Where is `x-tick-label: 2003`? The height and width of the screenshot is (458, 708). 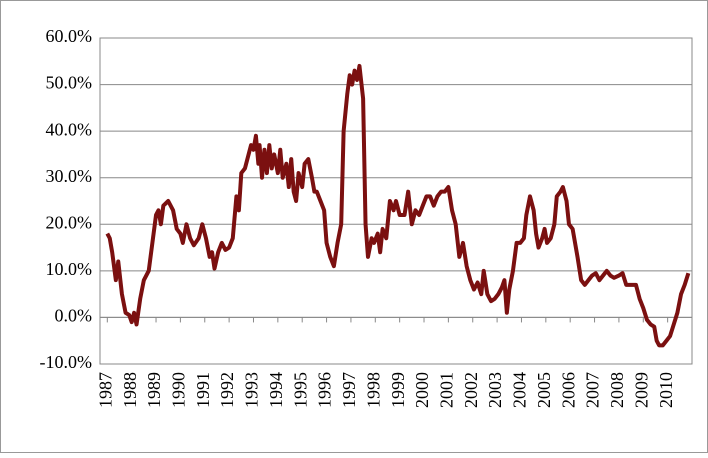 x-tick-label: 2003 is located at coordinates (495, 390).